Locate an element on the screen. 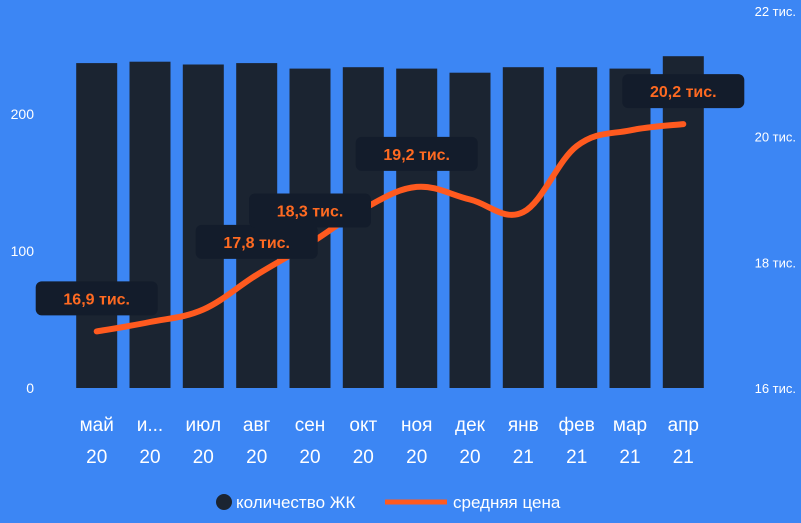  data-label: 20,2 тис. is located at coordinates (683, 92).